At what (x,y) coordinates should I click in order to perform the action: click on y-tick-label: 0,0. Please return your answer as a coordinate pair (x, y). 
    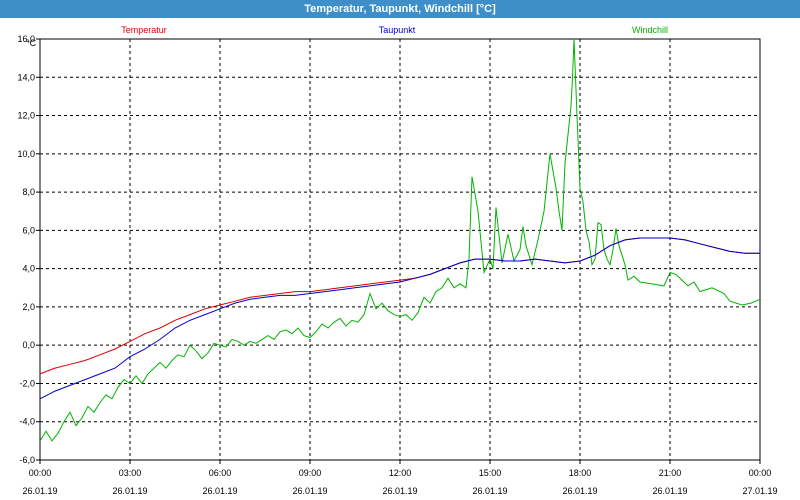
    Looking at the image, I should click on (28, 345).